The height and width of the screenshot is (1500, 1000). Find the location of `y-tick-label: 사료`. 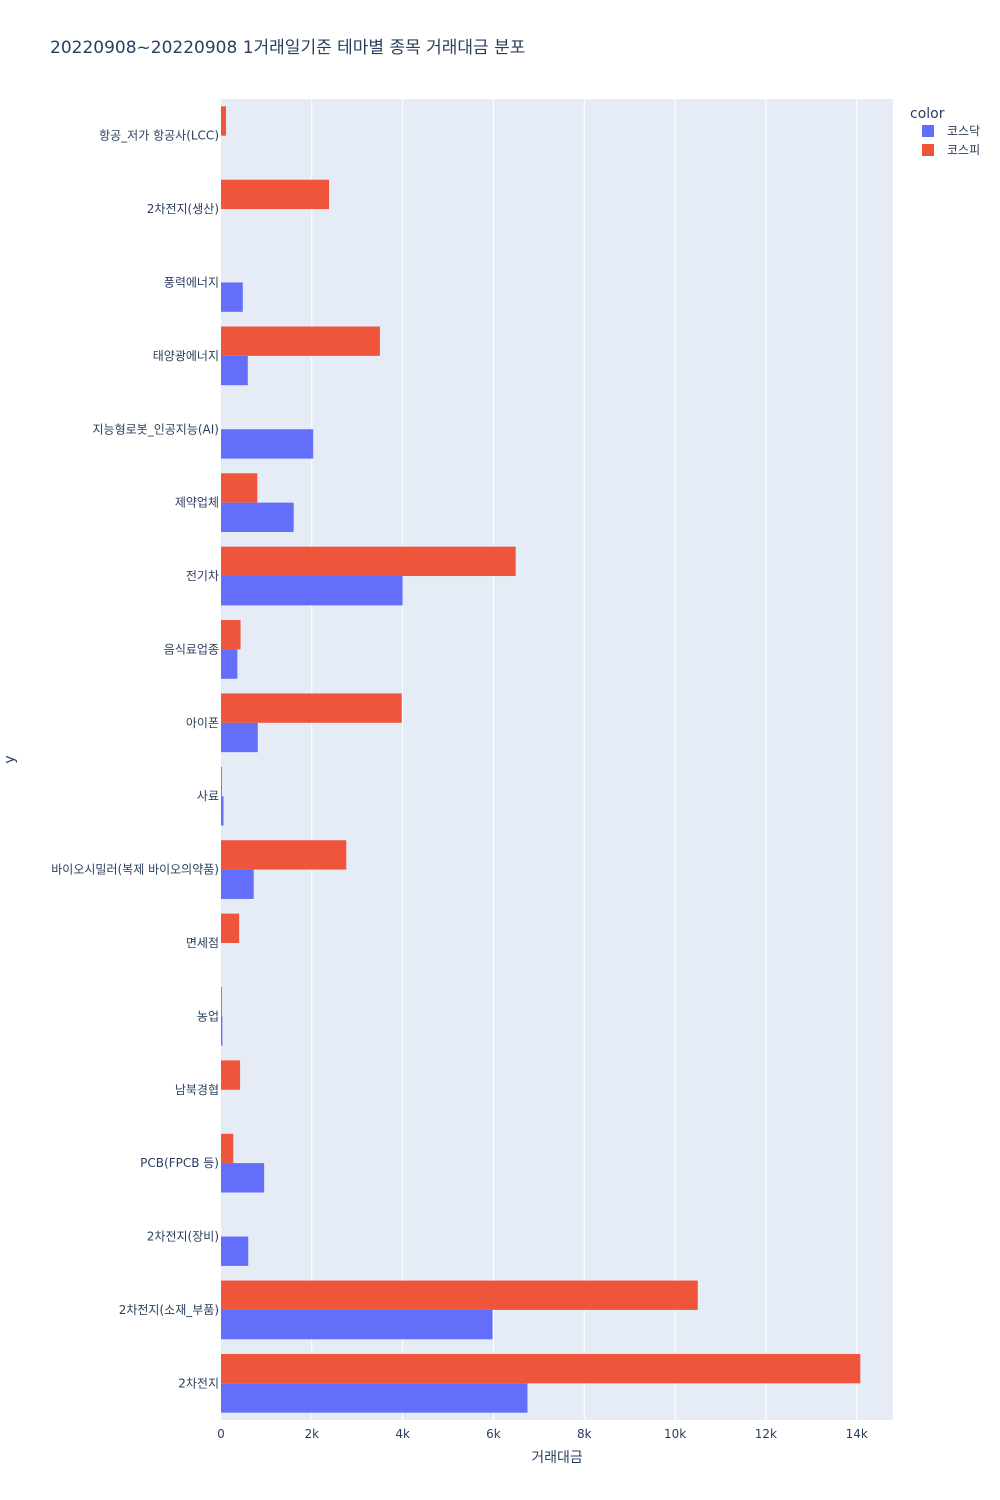

y-tick-label: 사료 is located at coordinates (208, 796).